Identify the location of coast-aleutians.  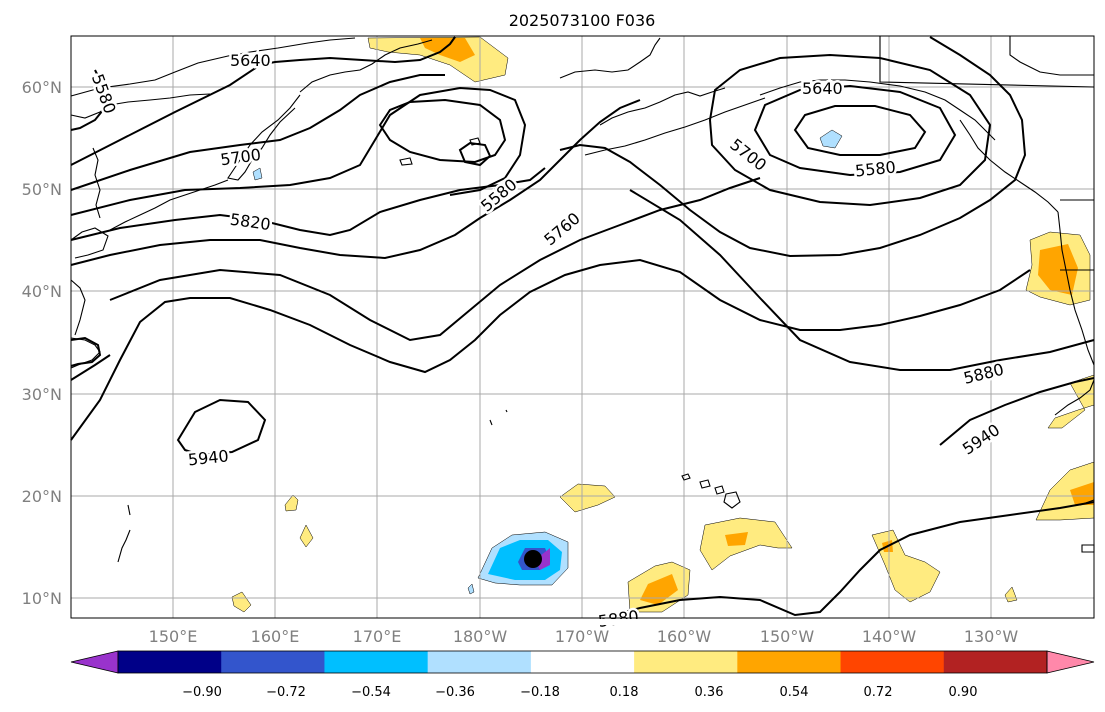
(675, 126).